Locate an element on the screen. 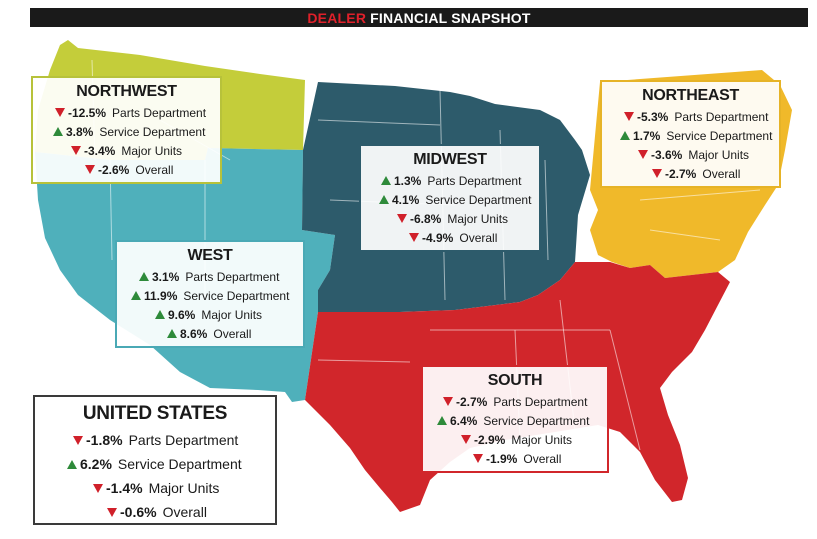 Image resolution: width=817 pixels, height=539 pixels. stat-row: -5.3% Parts Department is located at coordinates (690, 116).